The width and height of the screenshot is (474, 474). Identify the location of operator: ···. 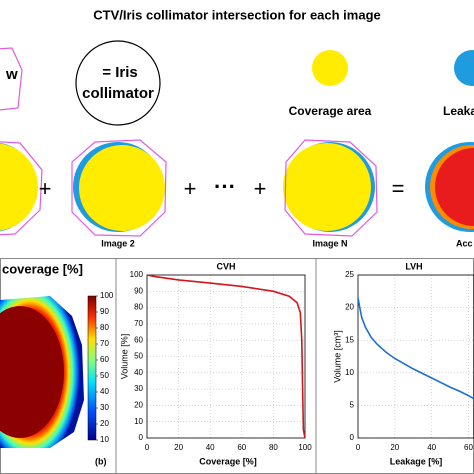
(225, 186).